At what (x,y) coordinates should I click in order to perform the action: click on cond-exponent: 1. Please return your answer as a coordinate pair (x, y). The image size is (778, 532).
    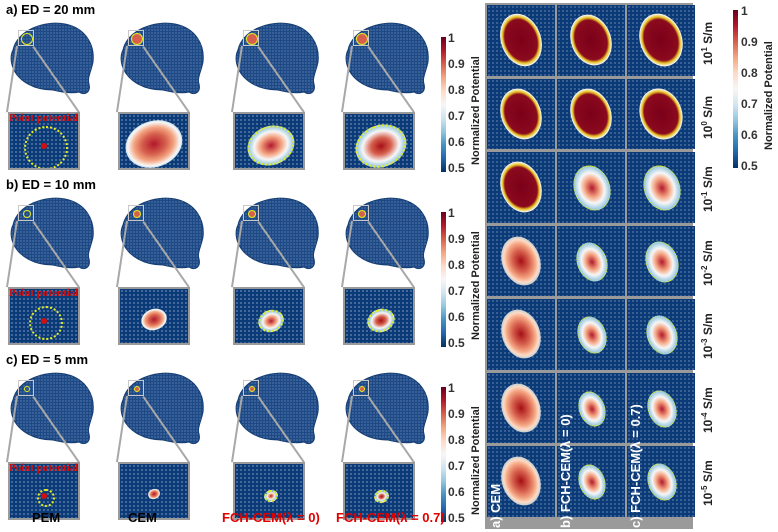
    Looking at the image, I should click on (704, 49).